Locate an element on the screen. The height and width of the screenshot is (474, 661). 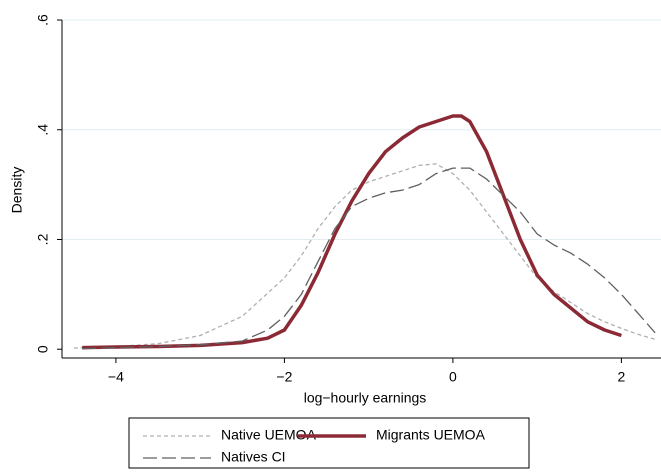
legend-label: Natives CI is located at coordinates (253, 457).